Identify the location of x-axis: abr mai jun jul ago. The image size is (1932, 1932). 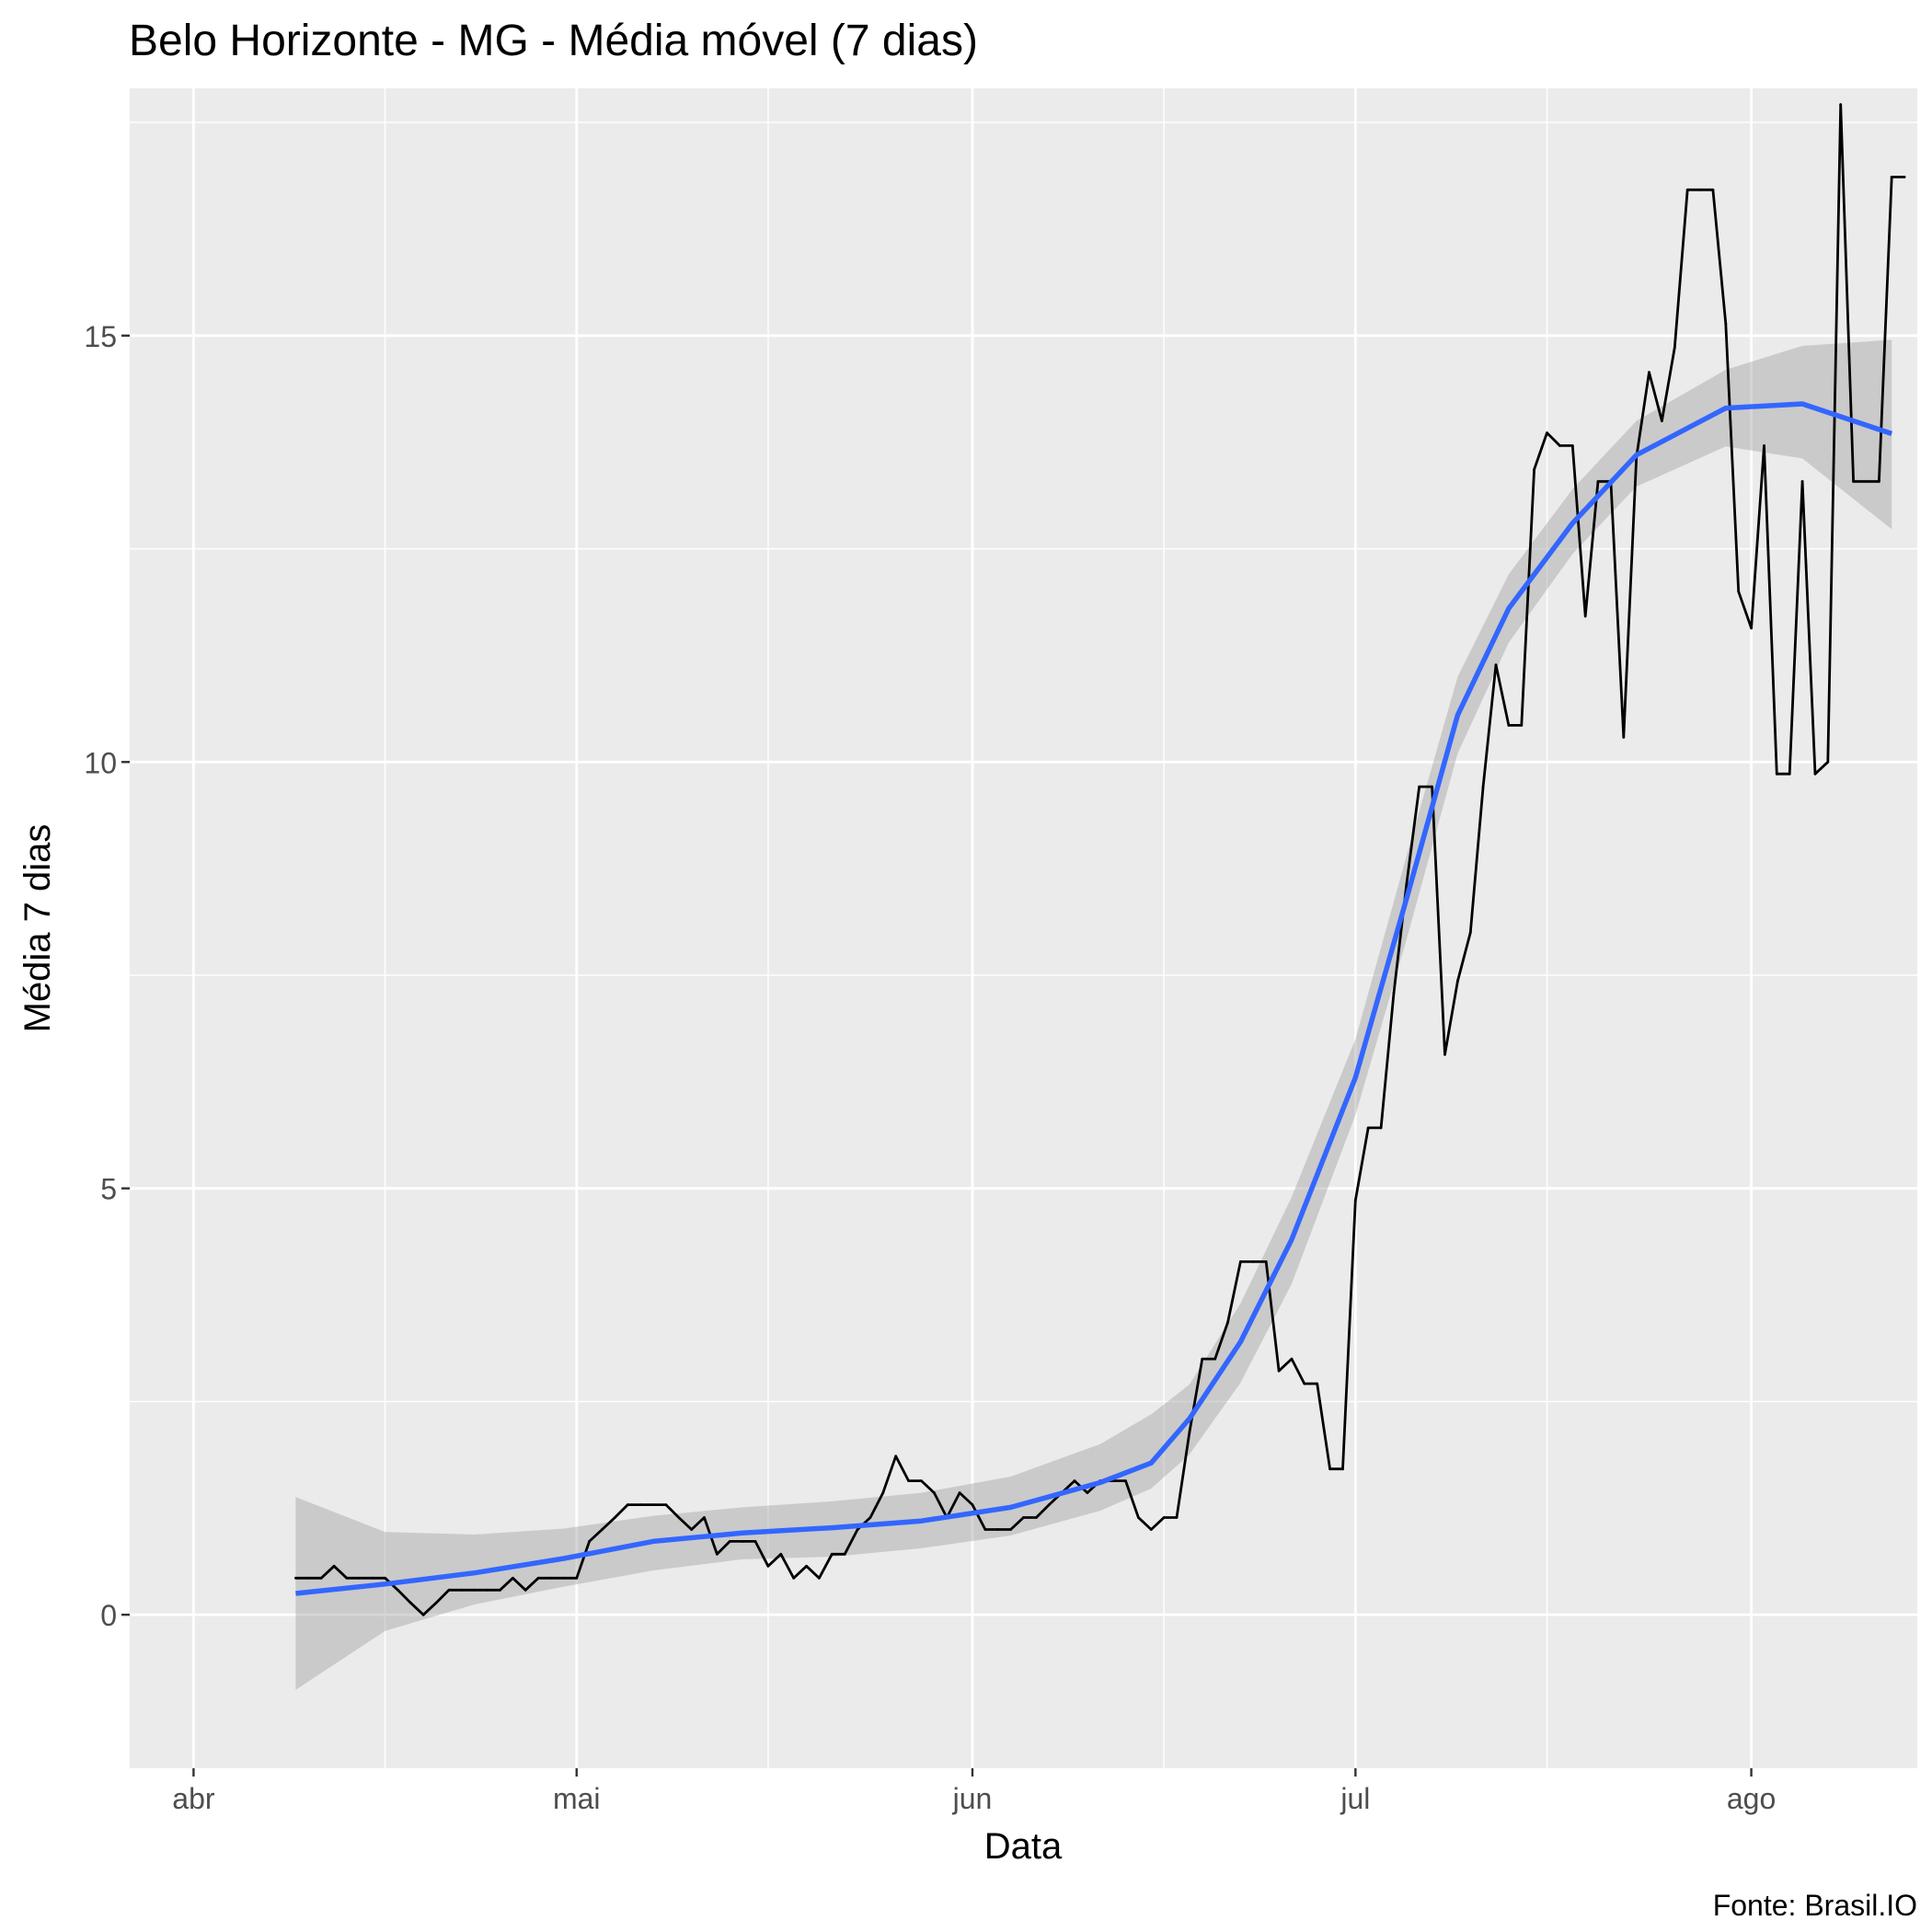
(974, 1791).